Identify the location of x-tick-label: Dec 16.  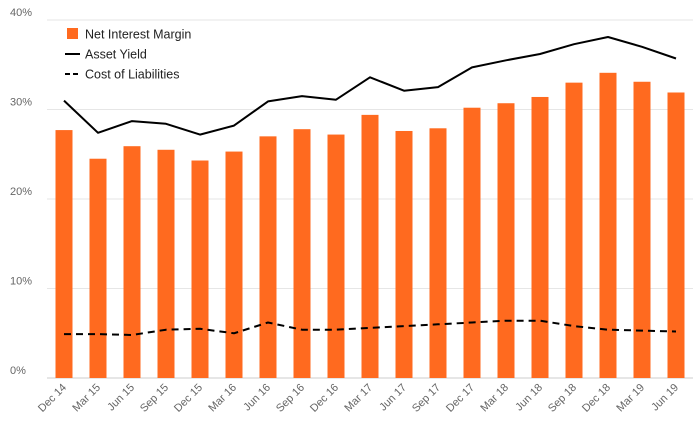
(324, 398).